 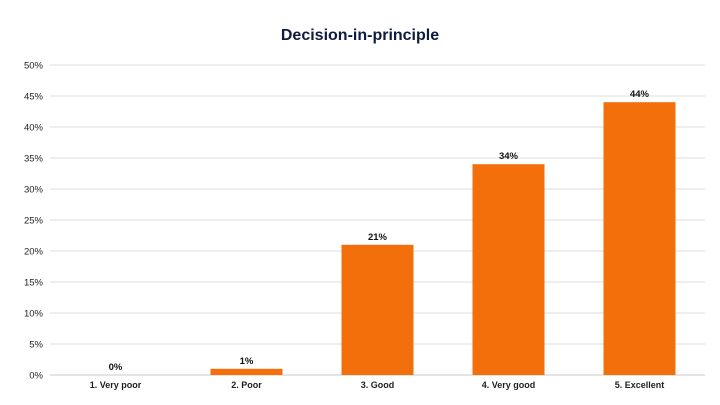 What do you see at coordinates (509, 156) in the screenshot?
I see `data-label: 34%` at bounding box center [509, 156].